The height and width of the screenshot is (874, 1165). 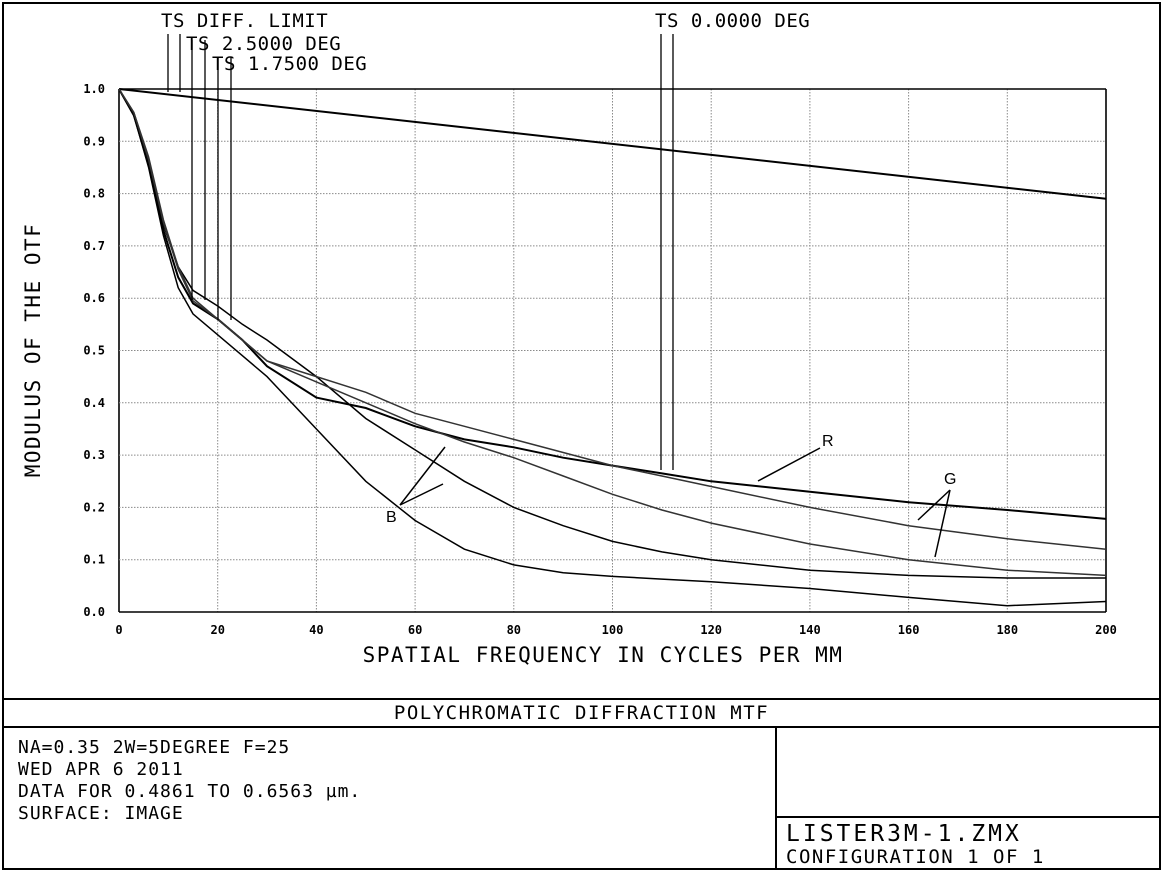 I want to click on x-tick-label: 80, so click(x=514, y=630).